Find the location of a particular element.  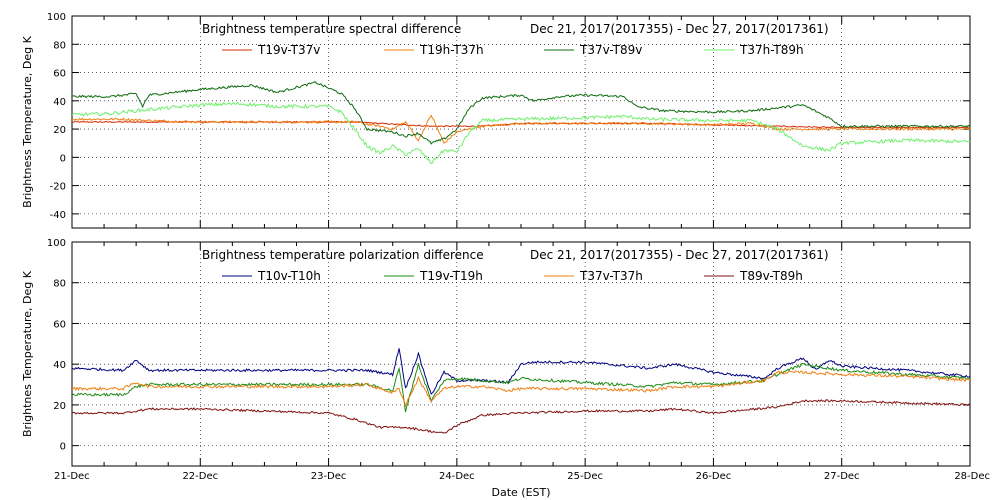

x-tick-label: 21-Dec is located at coordinates (72, 476).